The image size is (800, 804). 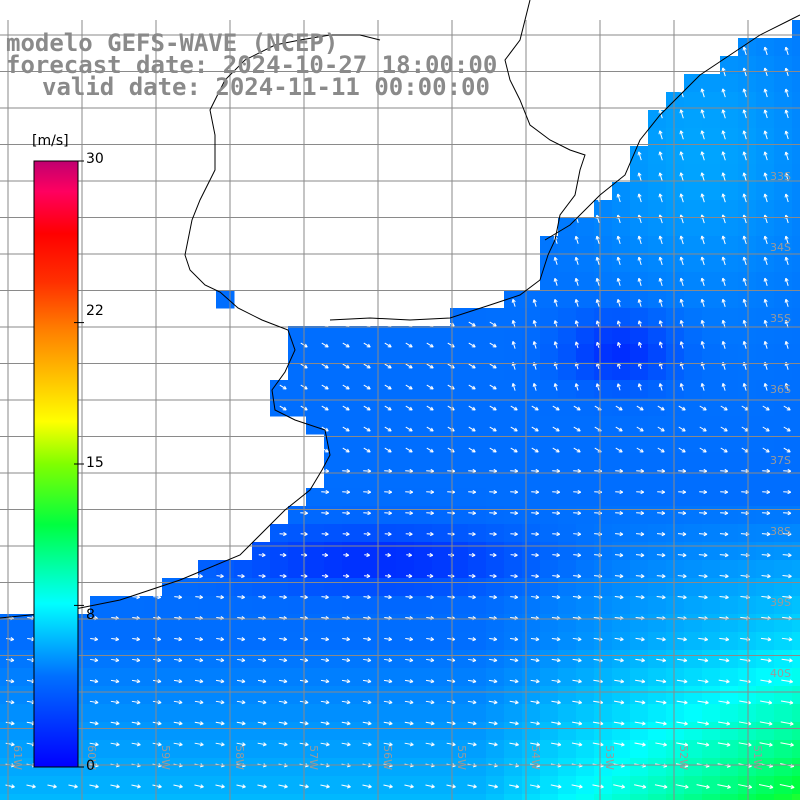 What do you see at coordinates (17, 757) in the screenshot?
I see `lon-label: 61W` at bounding box center [17, 757].